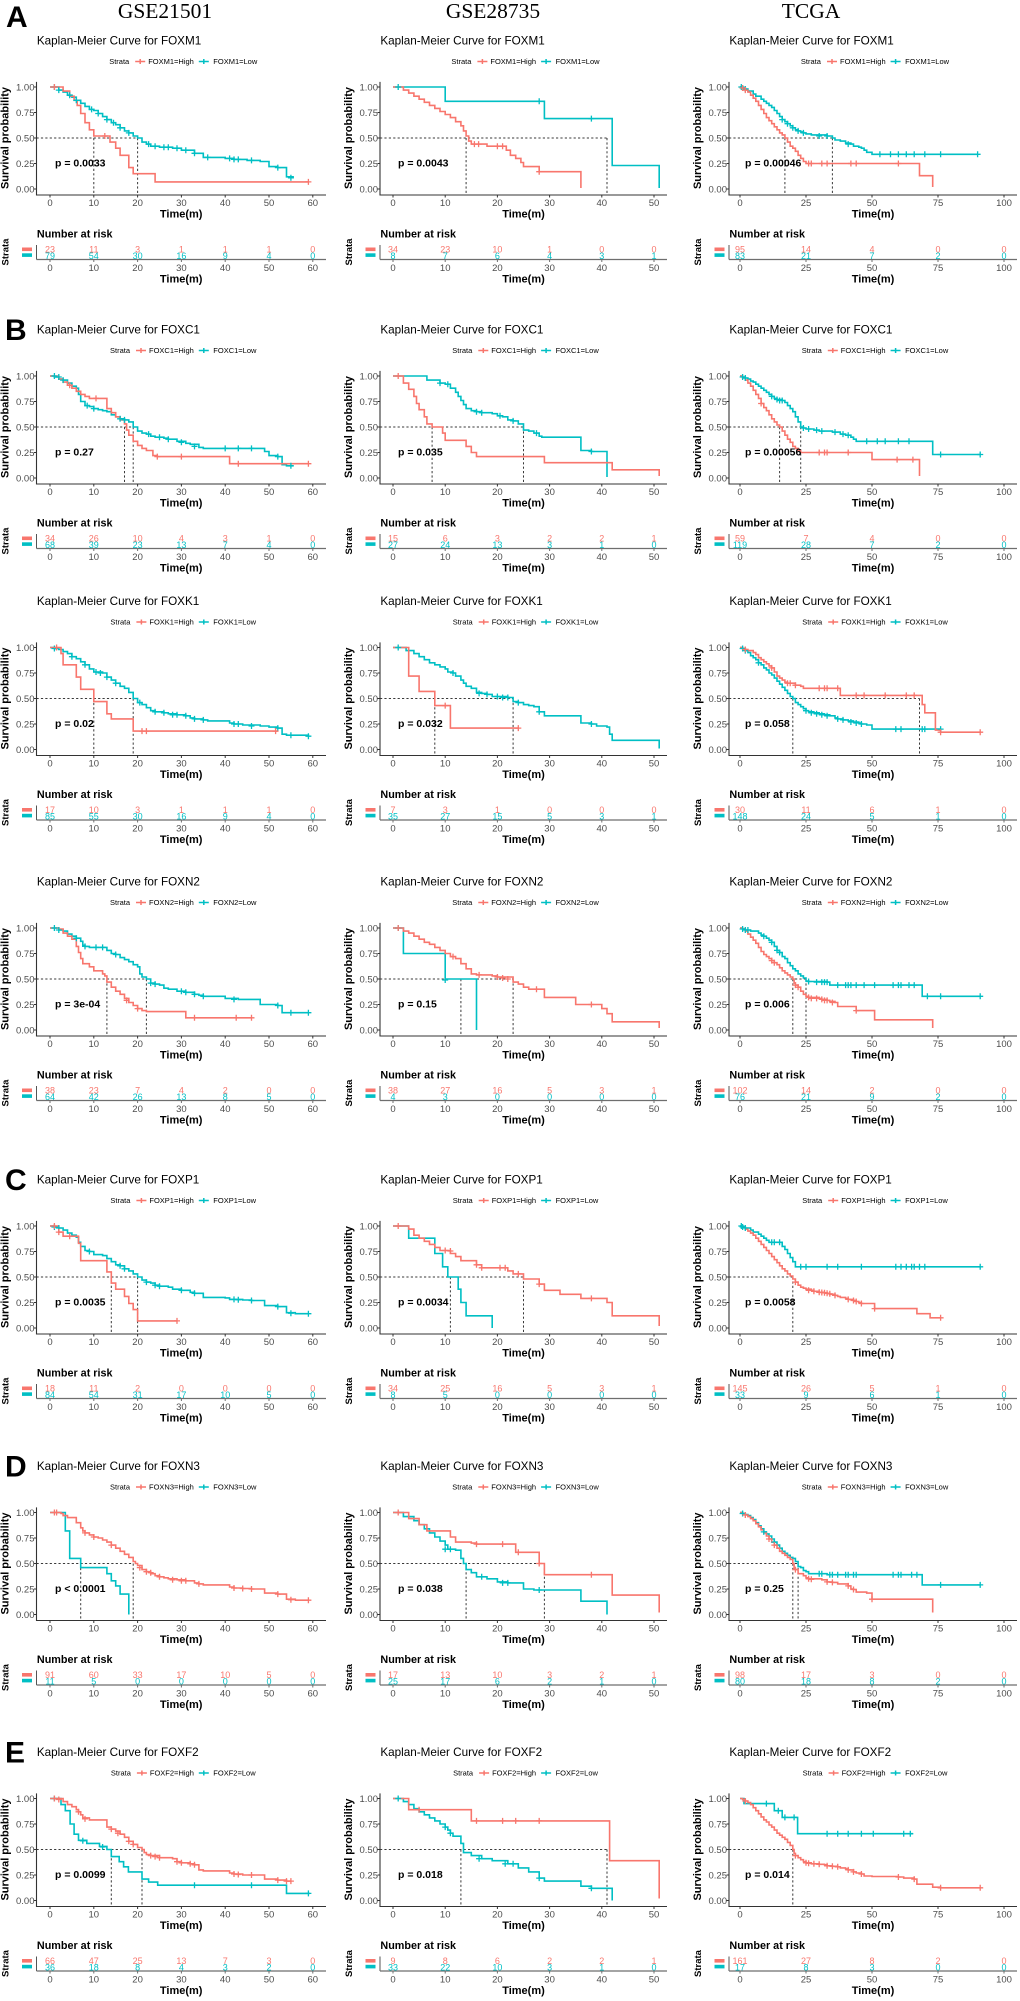 The height and width of the screenshot is (2001, 1020). What do you see at coordinates (417, 1005) in the screenshot?
I see `svg-text: p = 0.15` at bounding box center [417, 1005].